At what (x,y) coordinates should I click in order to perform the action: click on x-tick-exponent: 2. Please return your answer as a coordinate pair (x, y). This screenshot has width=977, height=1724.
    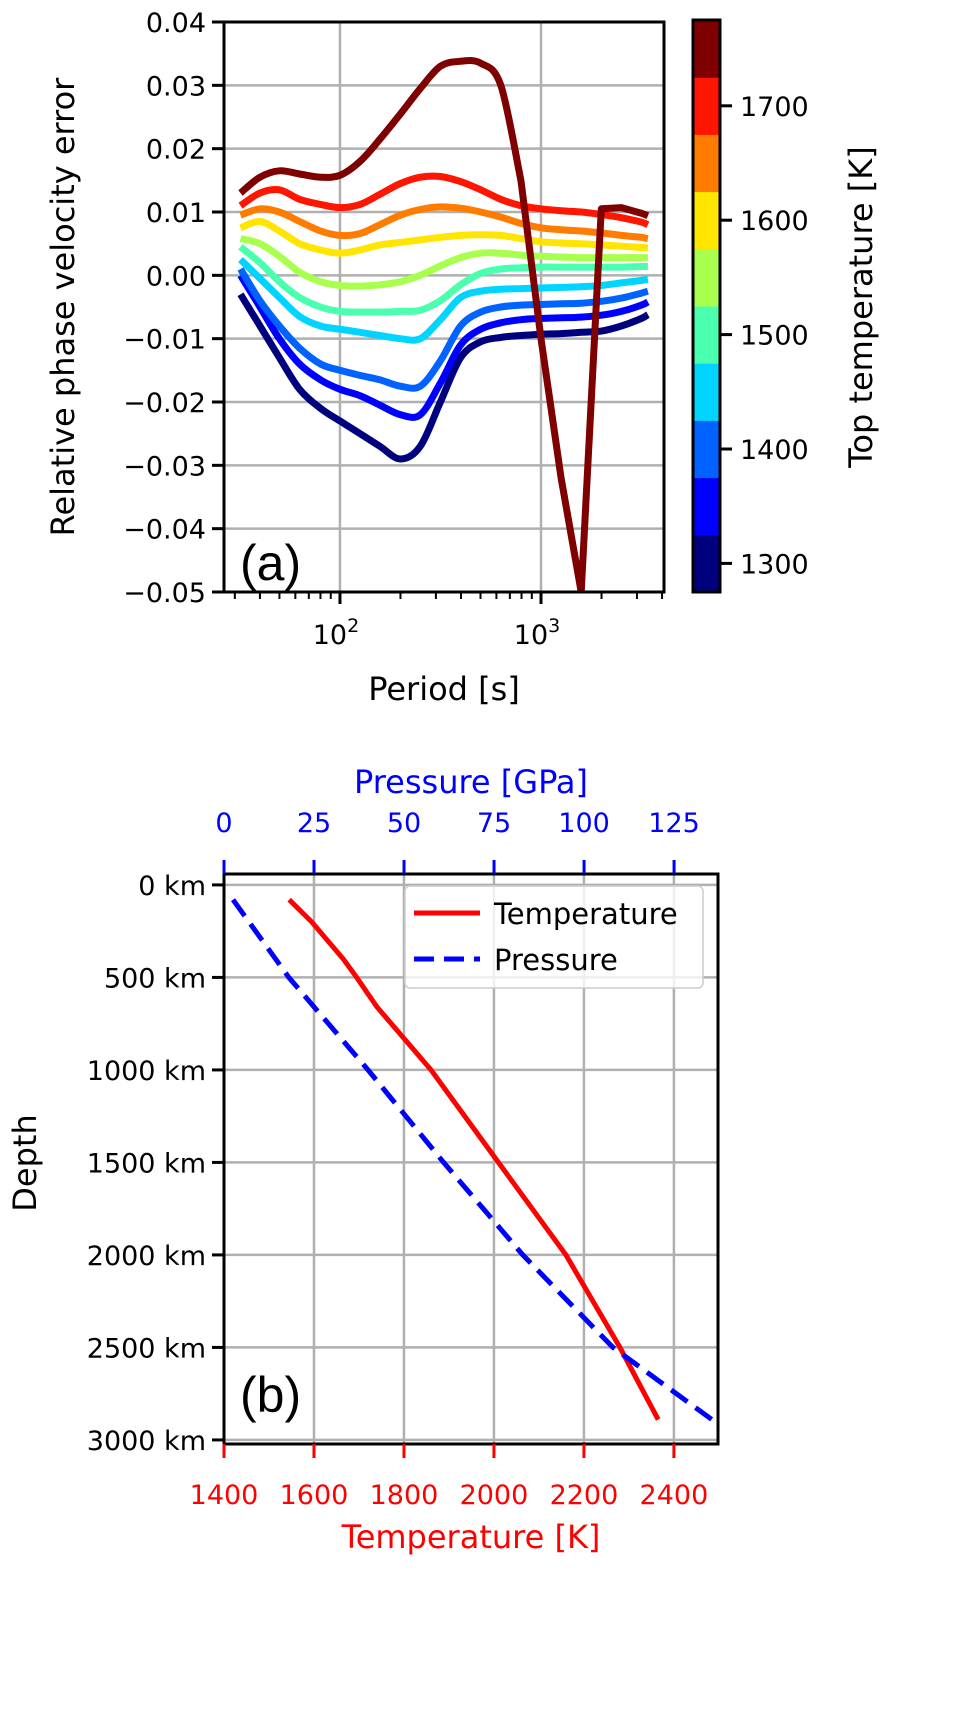
    Looking at the image, I should click on (353, 626).